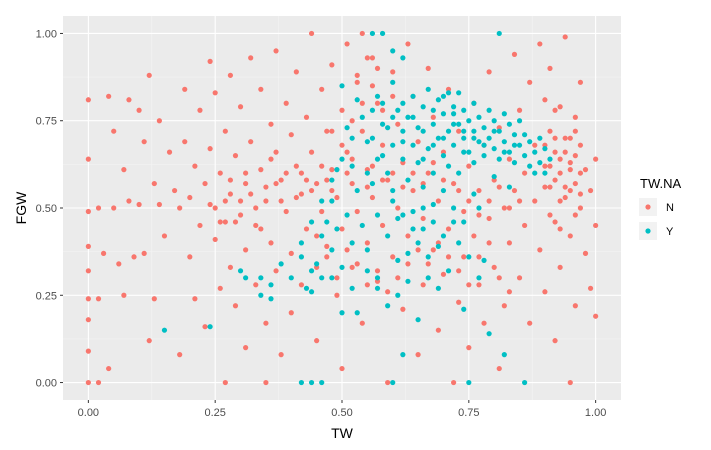  Describe the element at coordinates (660, 208) in the screenshot. I see `legend: TW.NA N Y` at that location.